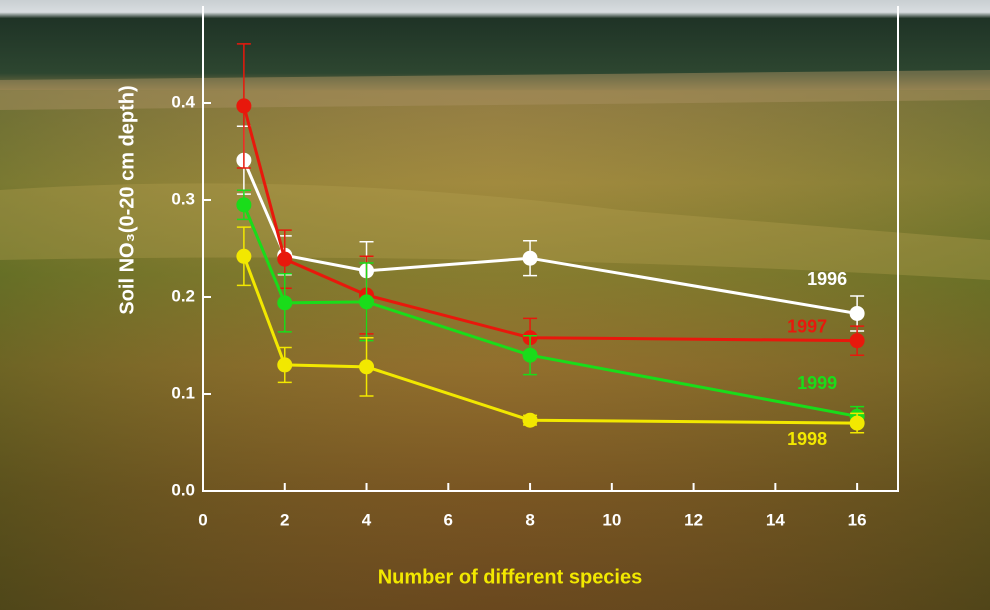 The height and width of the screenshot is (610, 990). What do you see at coordinates (693, 519) in the screenshot?
I see `x-tick-label: 12` at bounding box center [693, 519].